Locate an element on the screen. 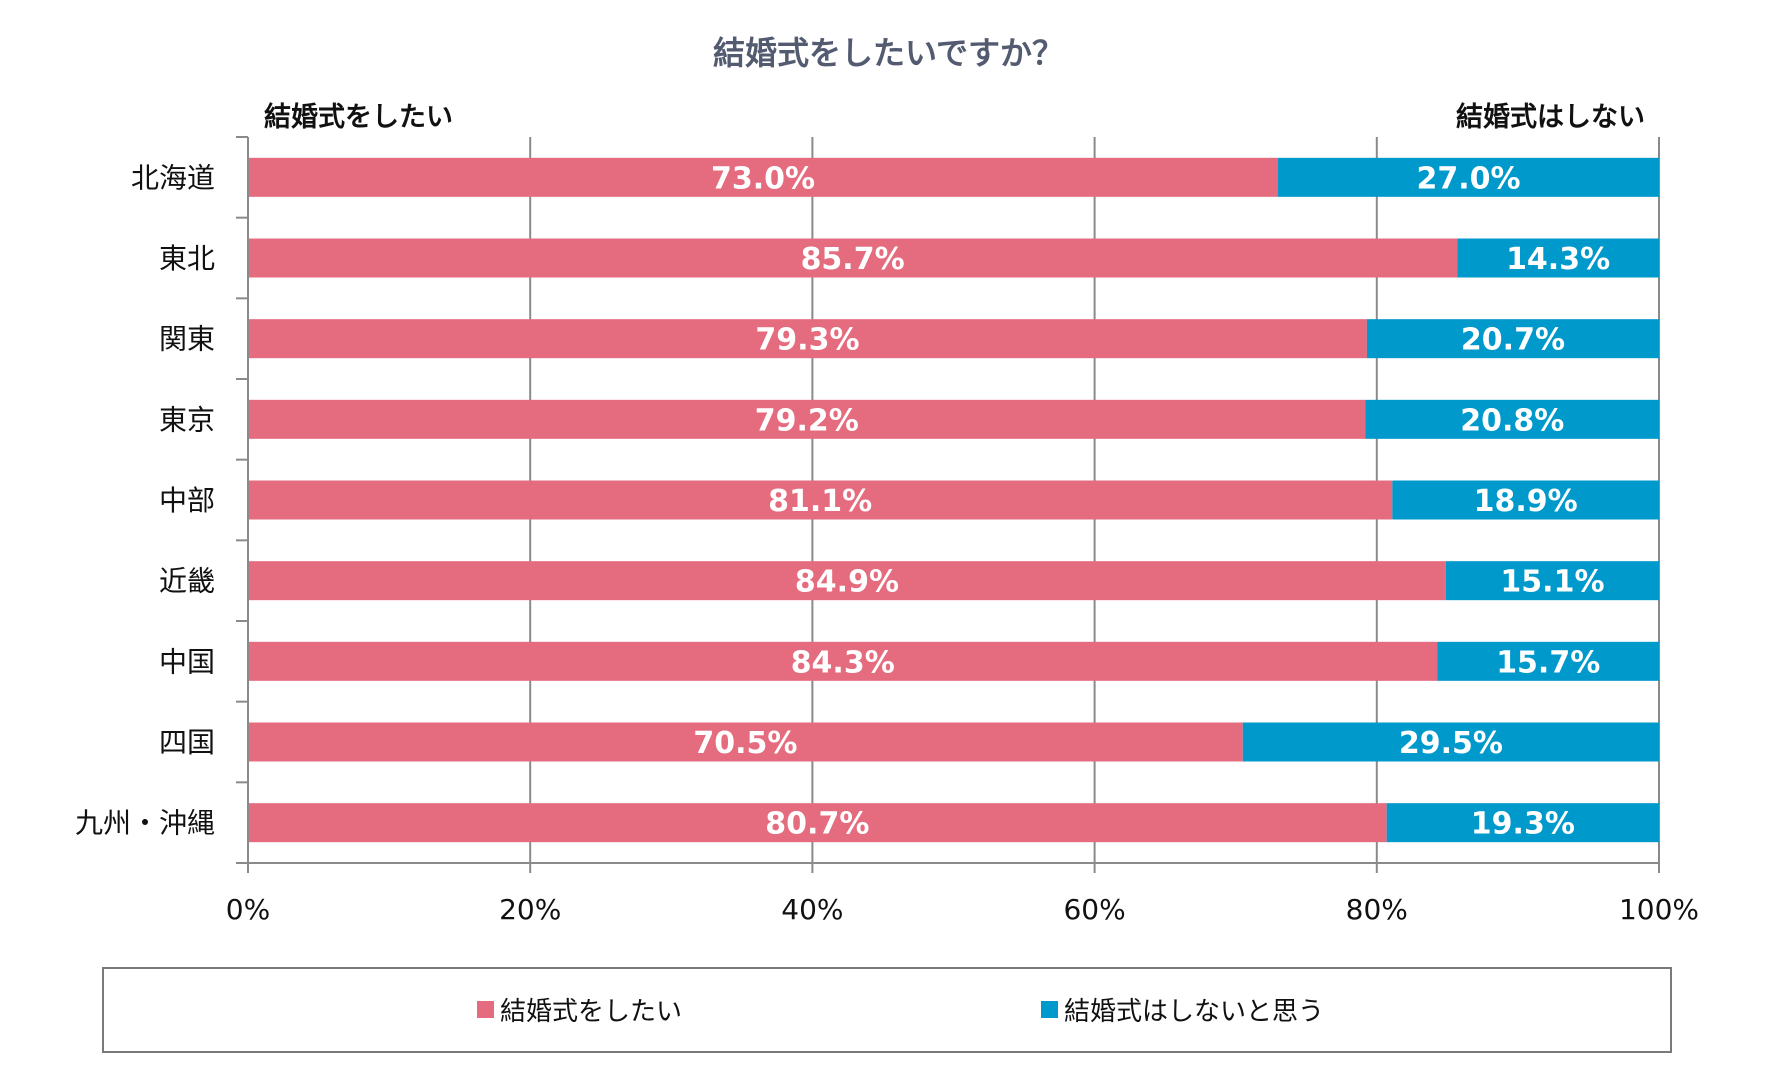  data-label: 73.0% is located at coordinates (763, 178).